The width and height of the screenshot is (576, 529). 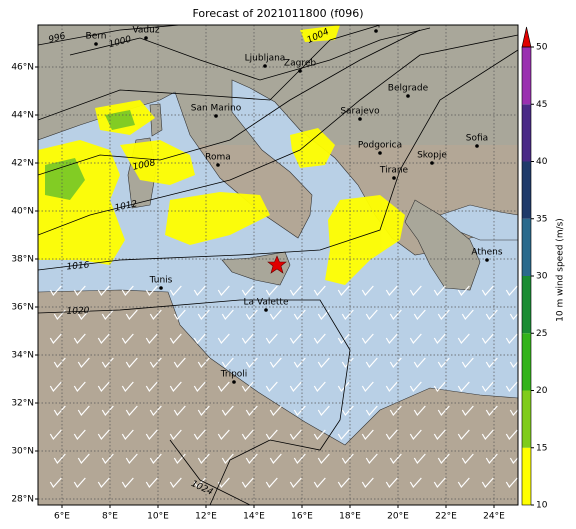 I want to click on colorbar-tick-label: 45, so click(x=541, y=105).